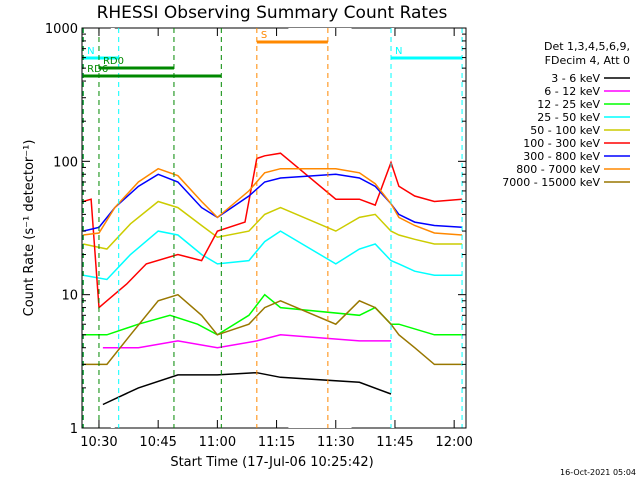 Image resolution: width=640 pixels, height=480 pixels. What do you see at coordinates (587, 46) in the screenshot?
I see `legend-header-line-1: Det 1,3,4,5,6,9,` at bounding box center [587, 46].